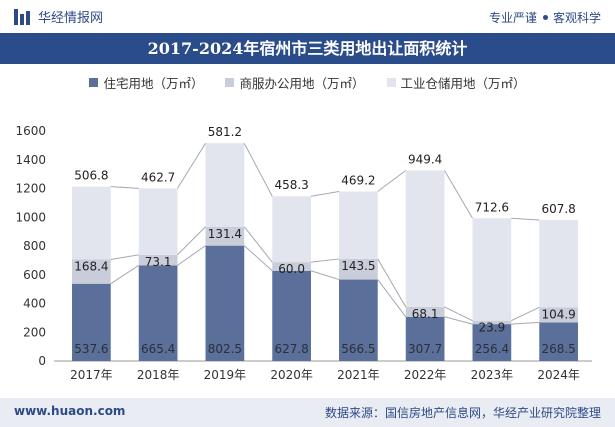  What do you see at coordinates (94, 82) in the screenshot?
I see `legend-swatch-residential` at bounding box center [94, 82].